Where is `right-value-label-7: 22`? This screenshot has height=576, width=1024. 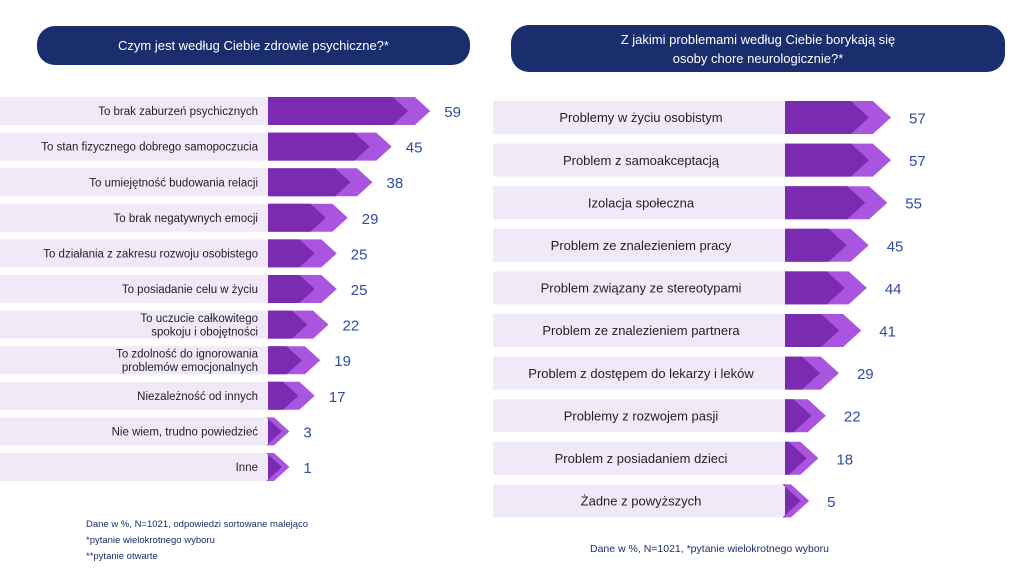 right-value-label-7: 22 is located at coordinates (852, 417).